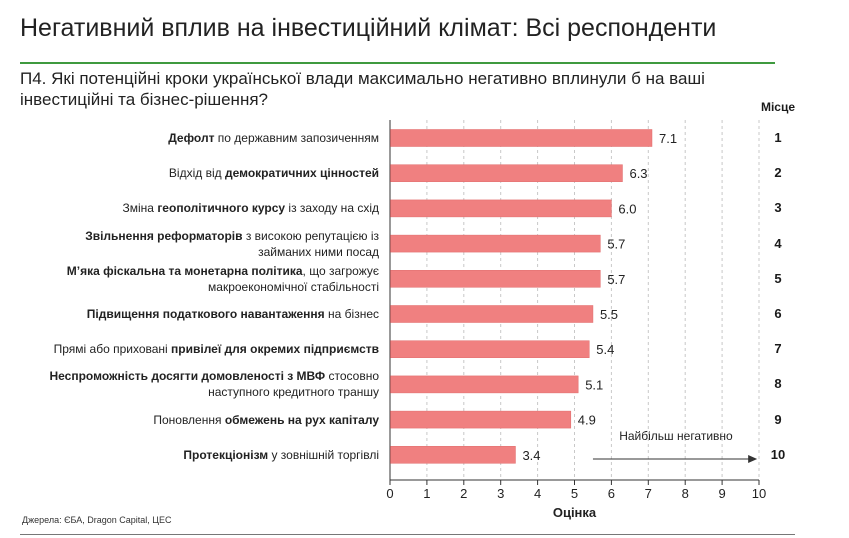 The height and width of the screenshot is (538, 849). What do you see at coordinates (426, 493) in the screenshot?
I see `x-tick-label: 1` at bounding box center [426, 493].